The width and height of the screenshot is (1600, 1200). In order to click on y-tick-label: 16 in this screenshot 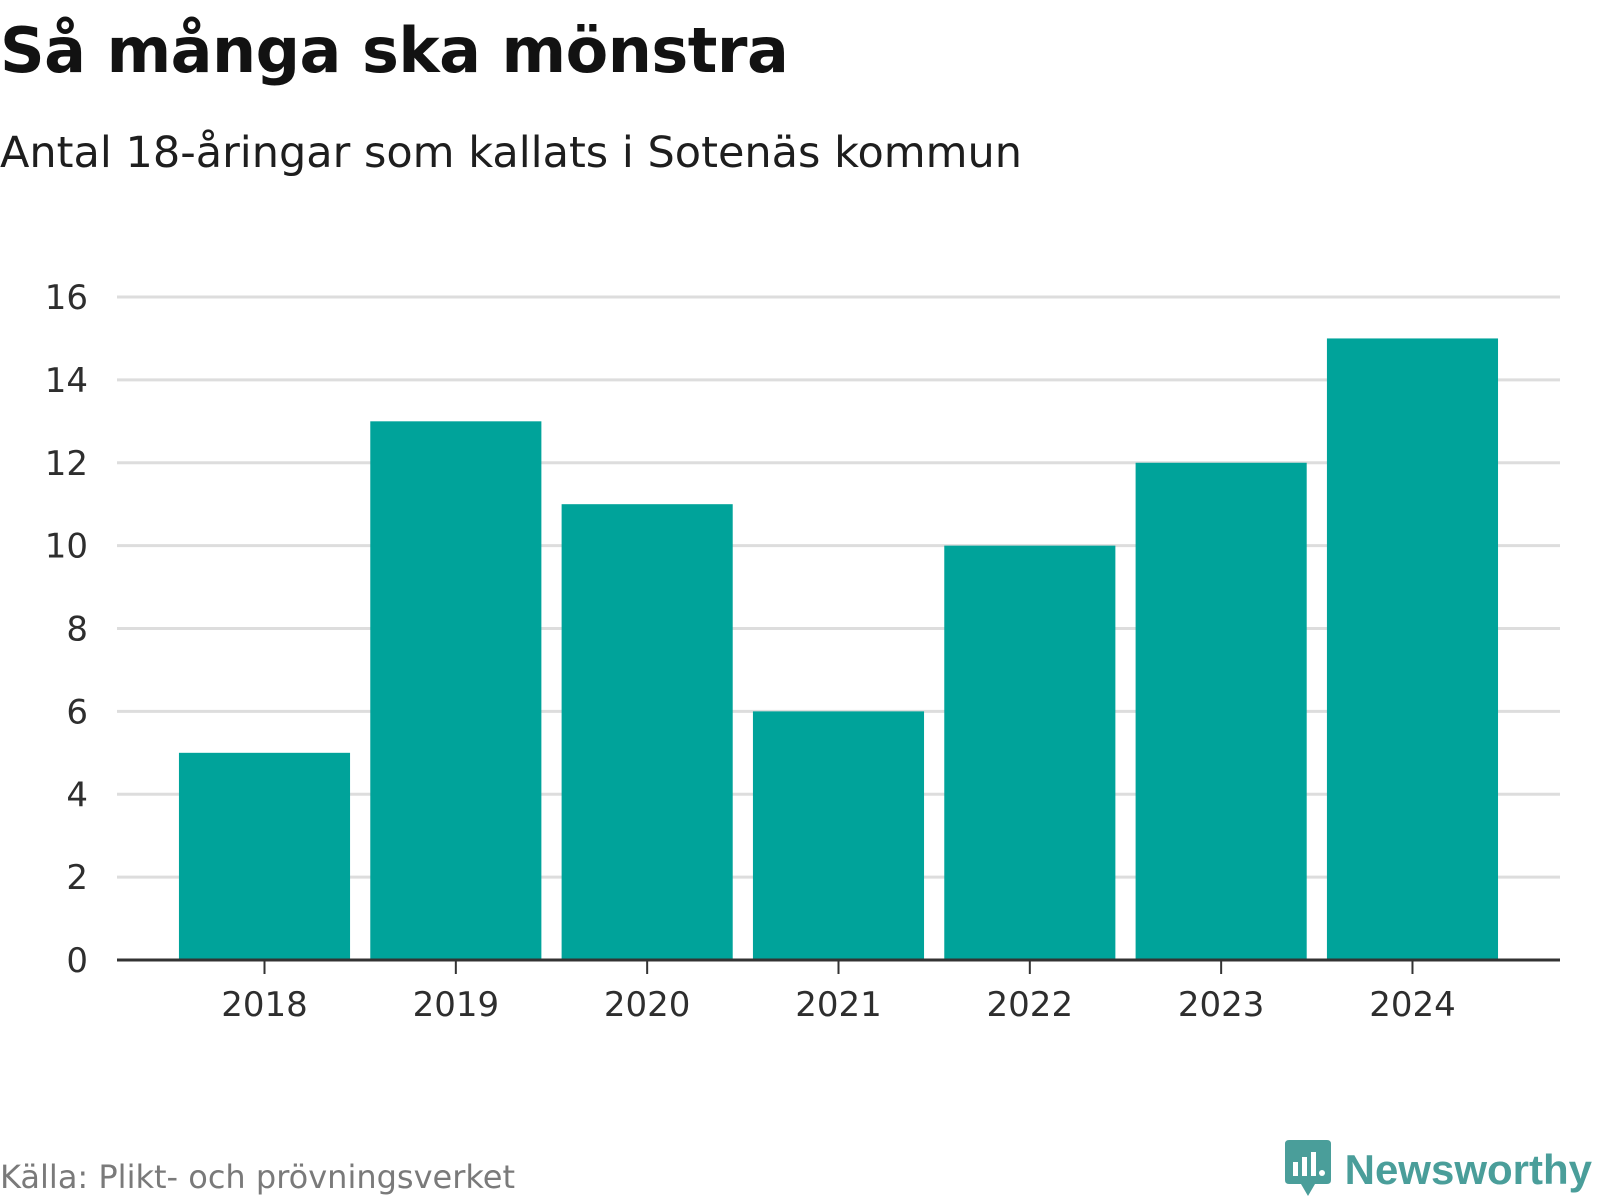, I will do `click(66, 298)`.